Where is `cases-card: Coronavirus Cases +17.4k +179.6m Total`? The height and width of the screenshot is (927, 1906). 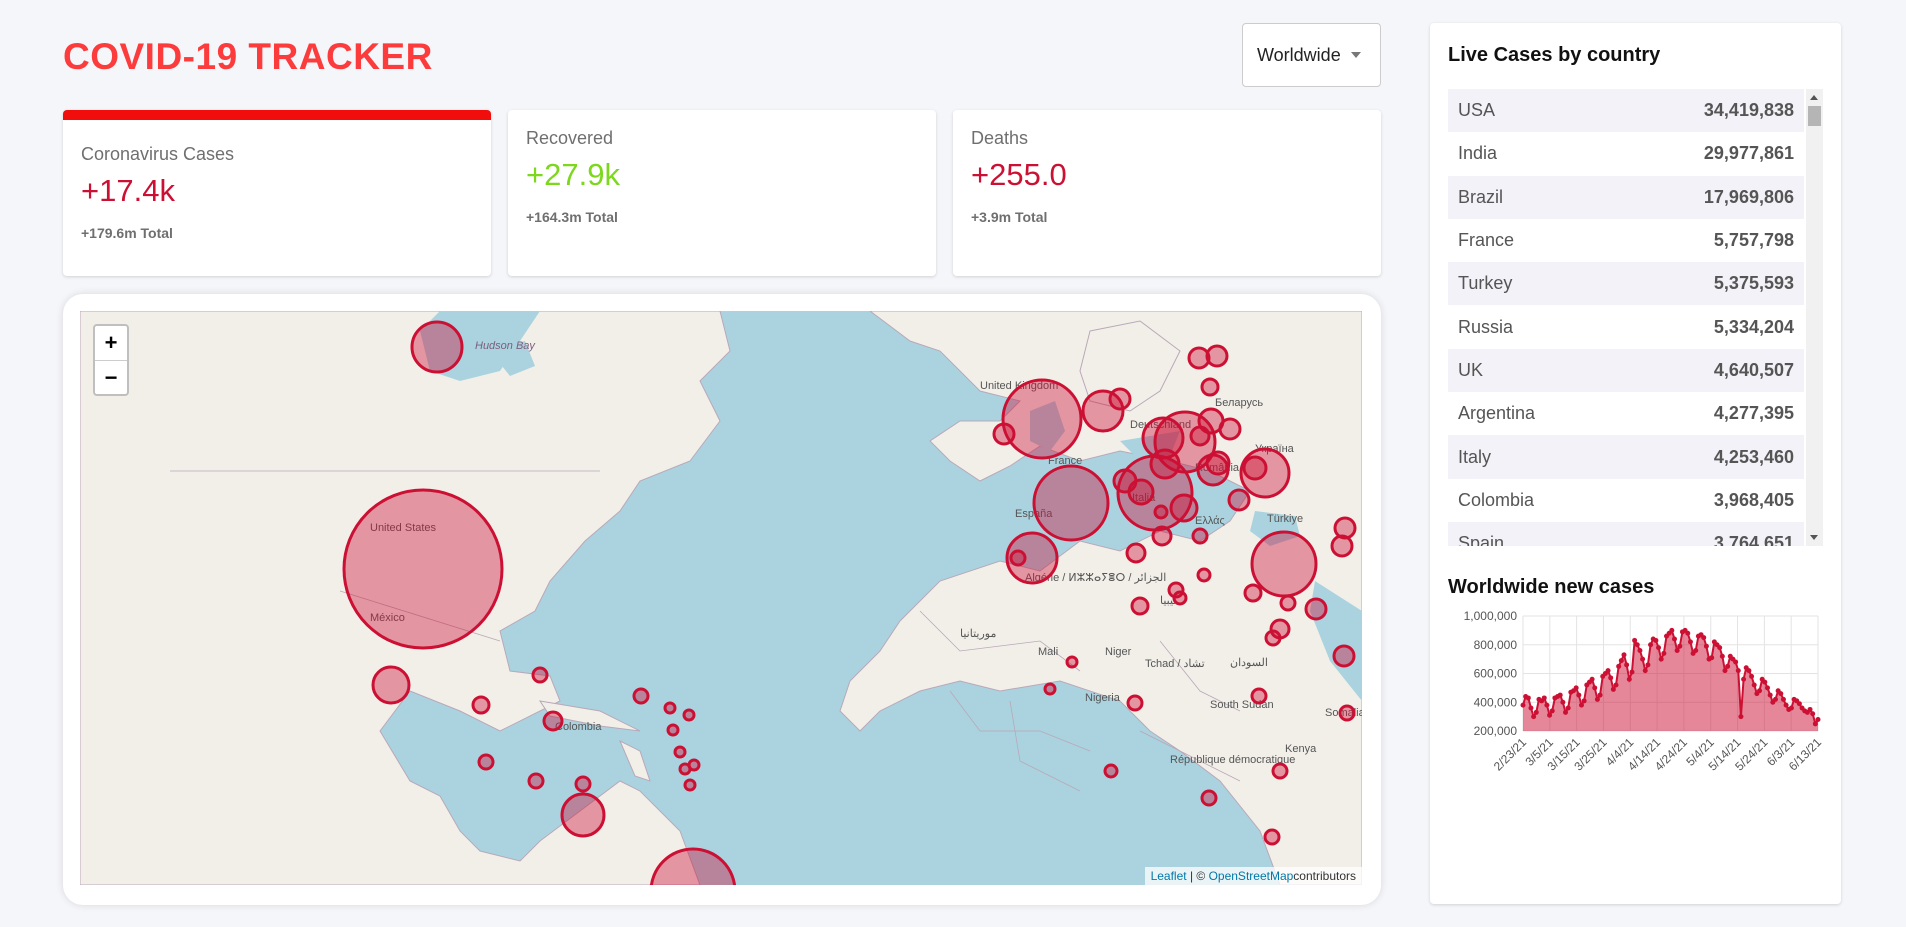 cases-card: Coronavirus Cases +17.4k +179.6m Total is located at coordinates (277, 193).